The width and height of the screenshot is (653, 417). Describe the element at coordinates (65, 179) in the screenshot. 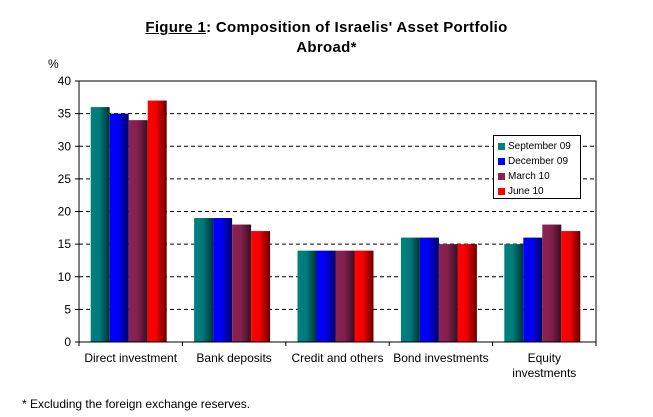

I see `y-tick-label: 25` at that location.